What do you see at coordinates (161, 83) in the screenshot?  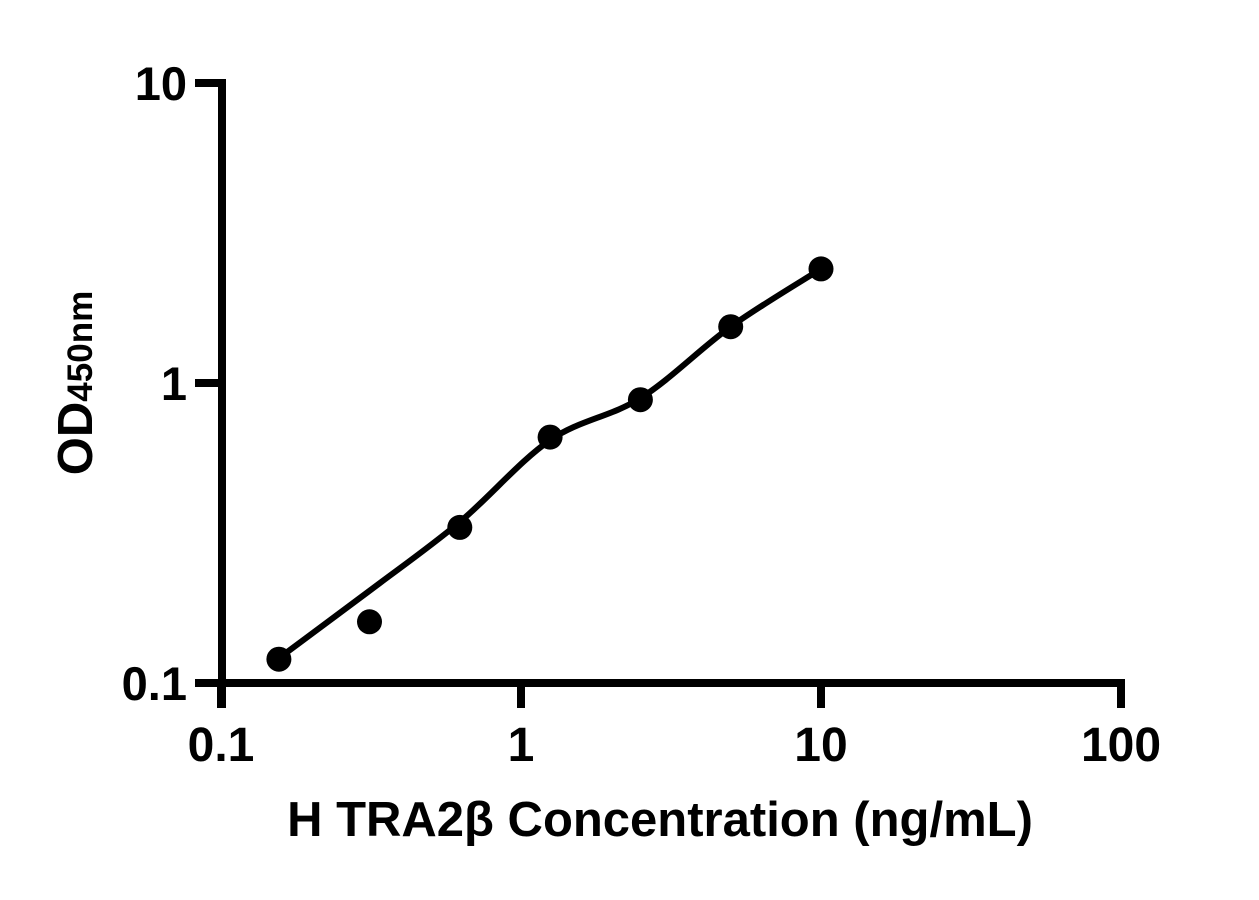 I see `y-tick-label: 10` at bounding box center [161, 83].